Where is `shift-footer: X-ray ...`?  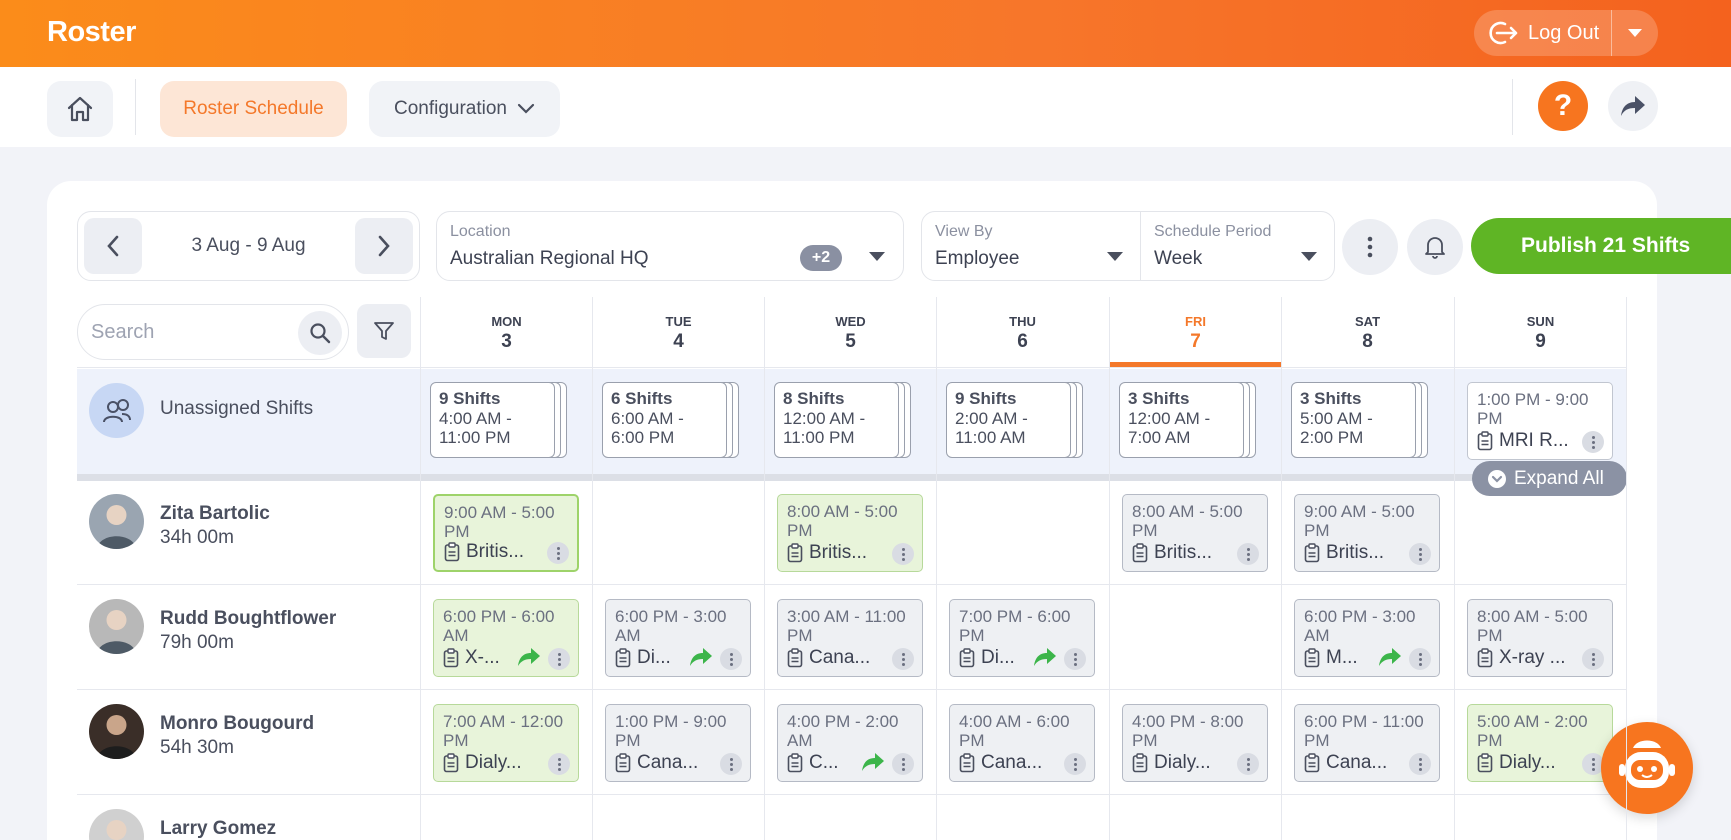
shift-footer: X-ray ... is located at coordinates (1540, 658).